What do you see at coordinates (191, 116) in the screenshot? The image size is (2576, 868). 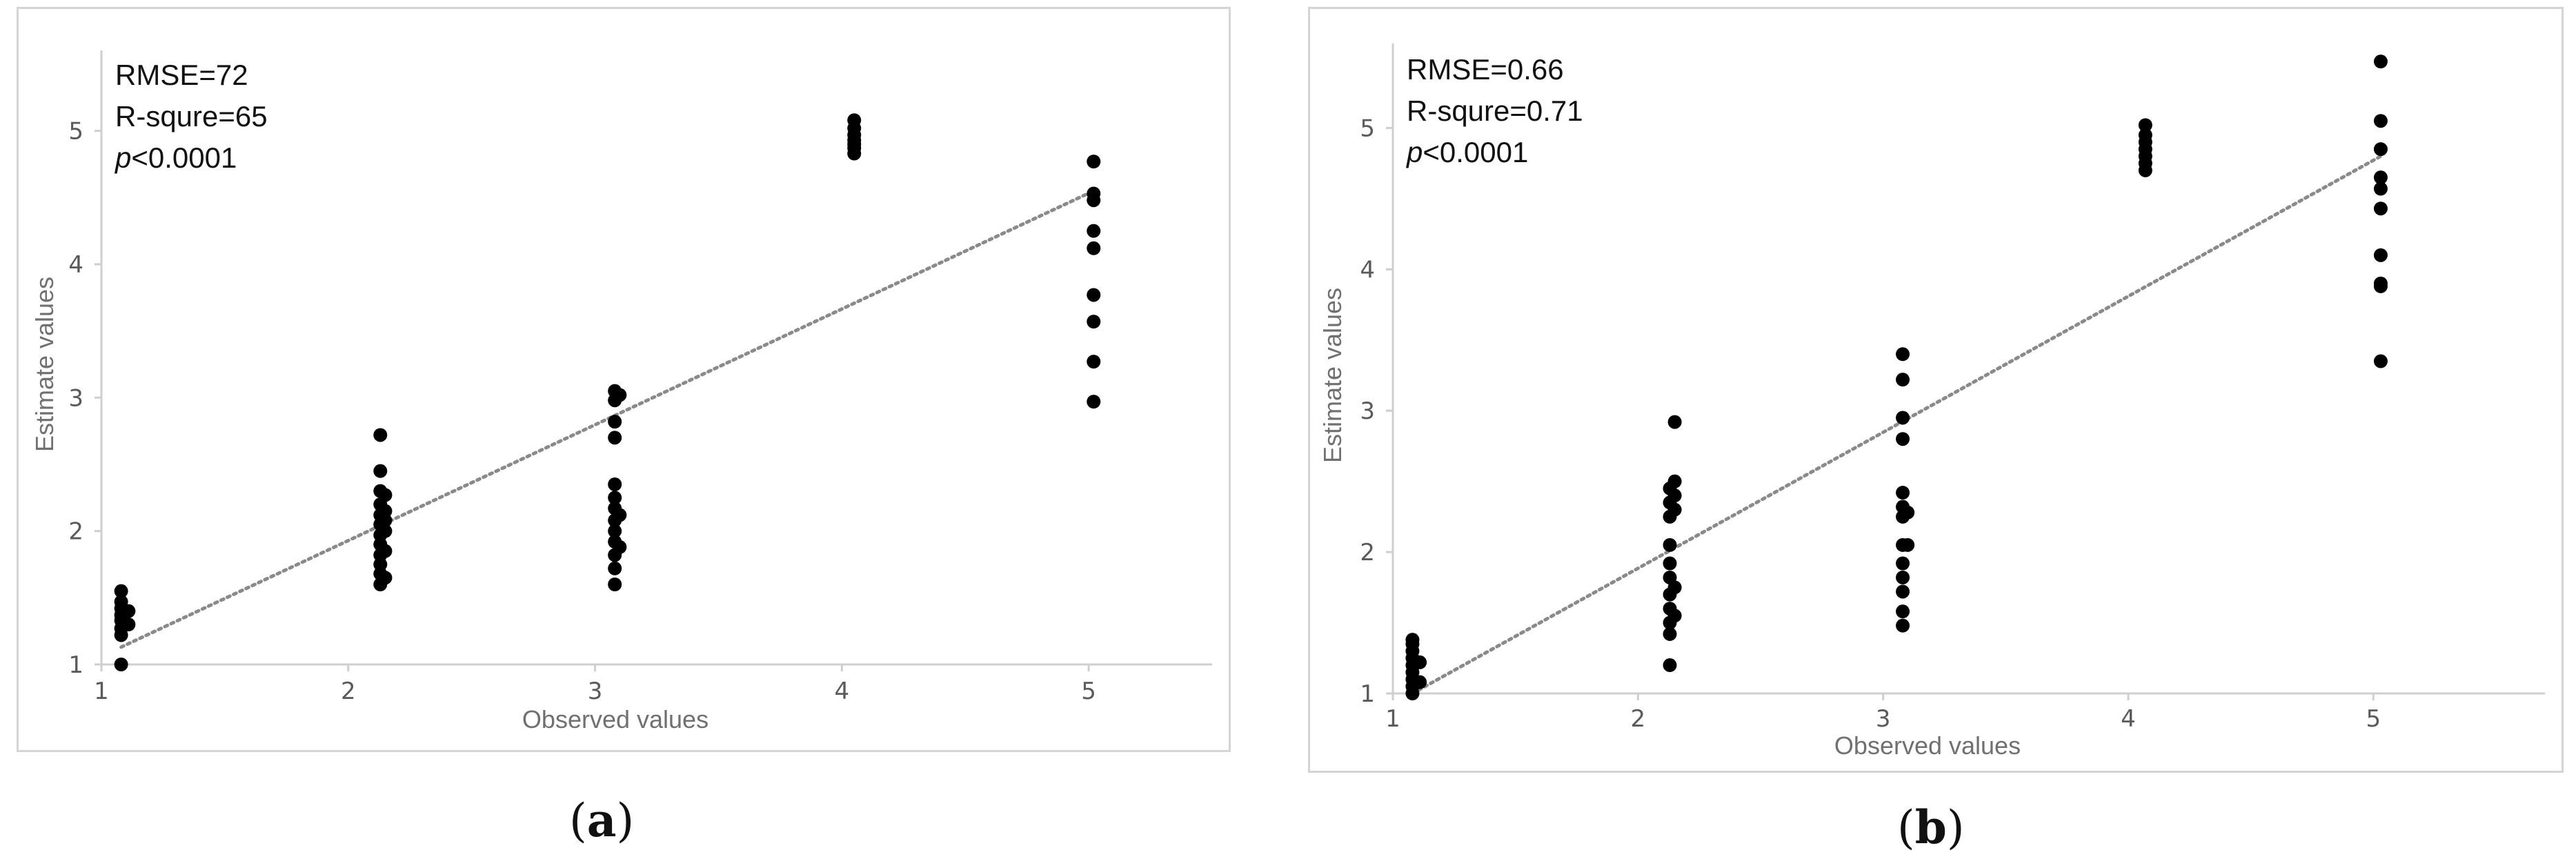 I see `r-squared-annotation: R-squre=65` at bounding box center [191, 116].